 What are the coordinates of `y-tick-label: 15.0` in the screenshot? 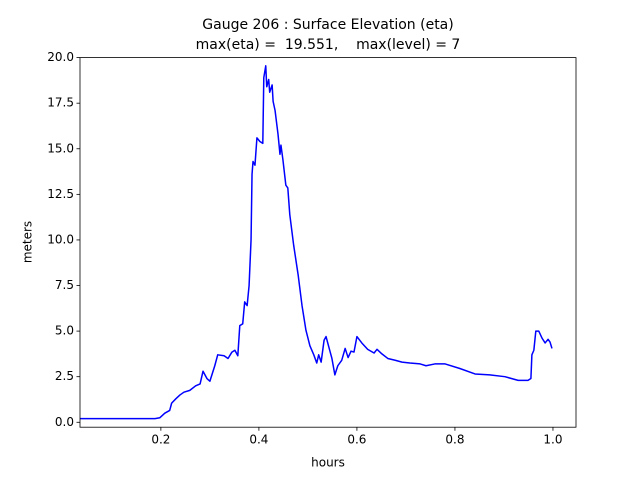 It's located at (60, 148).